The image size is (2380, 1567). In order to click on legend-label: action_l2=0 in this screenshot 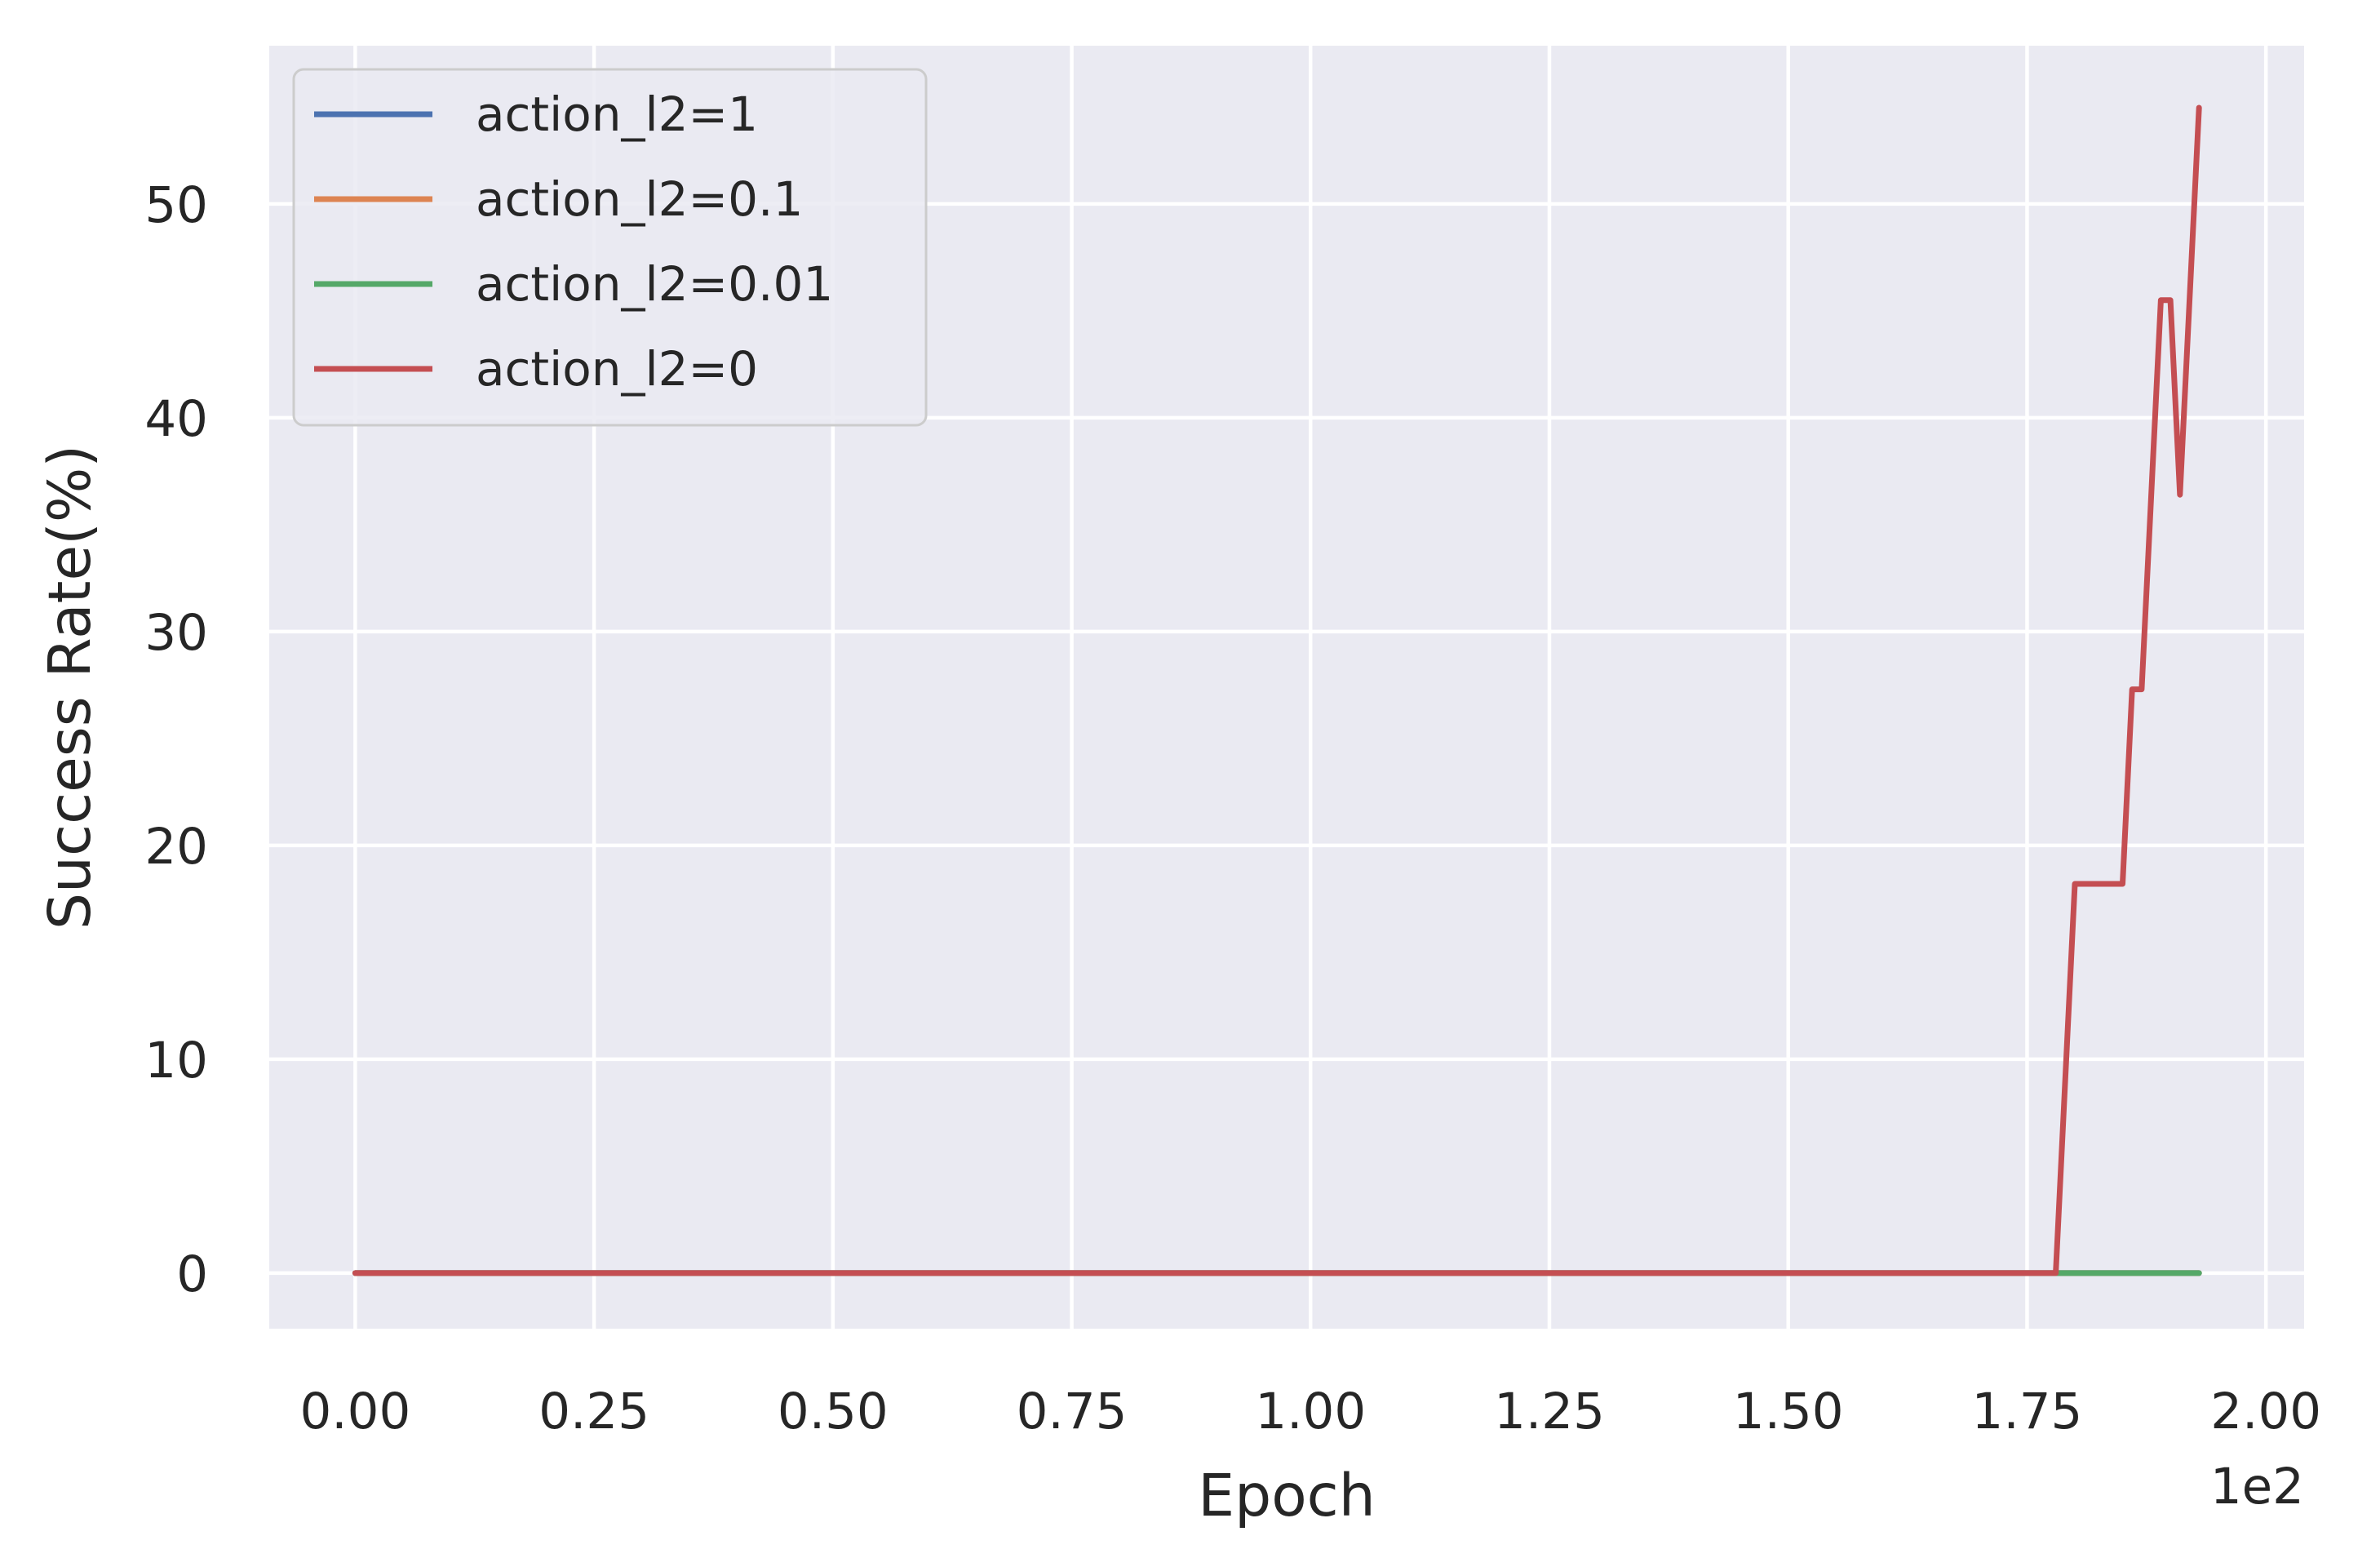, I will do `click(617, 369)`.